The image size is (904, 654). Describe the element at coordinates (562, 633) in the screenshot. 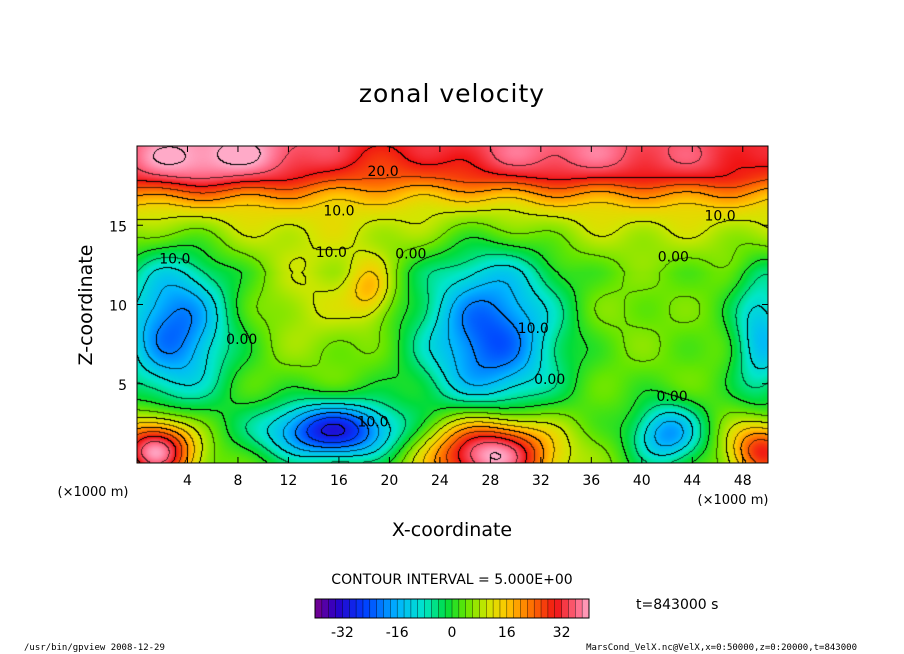

I see `colorbar-tick-label: 32` at that location.